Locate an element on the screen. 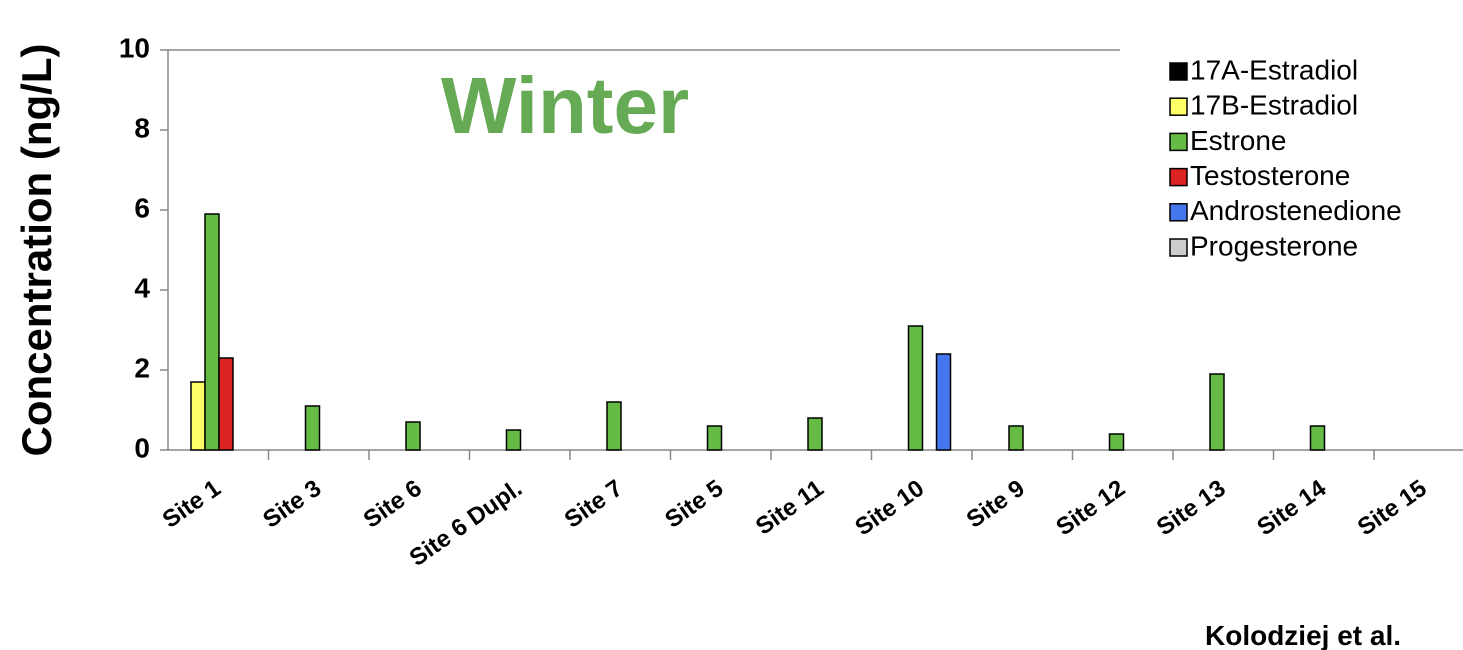  x-tick-label: Site 15 is located at coordinates (1392, 508).